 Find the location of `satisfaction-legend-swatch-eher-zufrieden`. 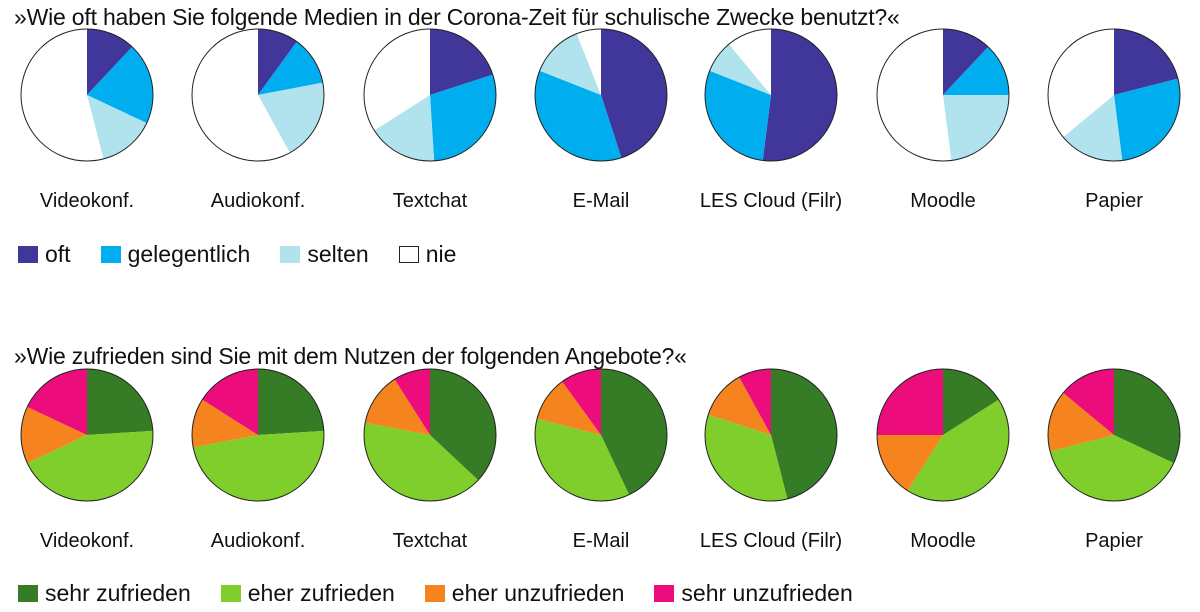

satisfaction-legend-swatch-eher-zufrieden is located at coordinates (230, 593).